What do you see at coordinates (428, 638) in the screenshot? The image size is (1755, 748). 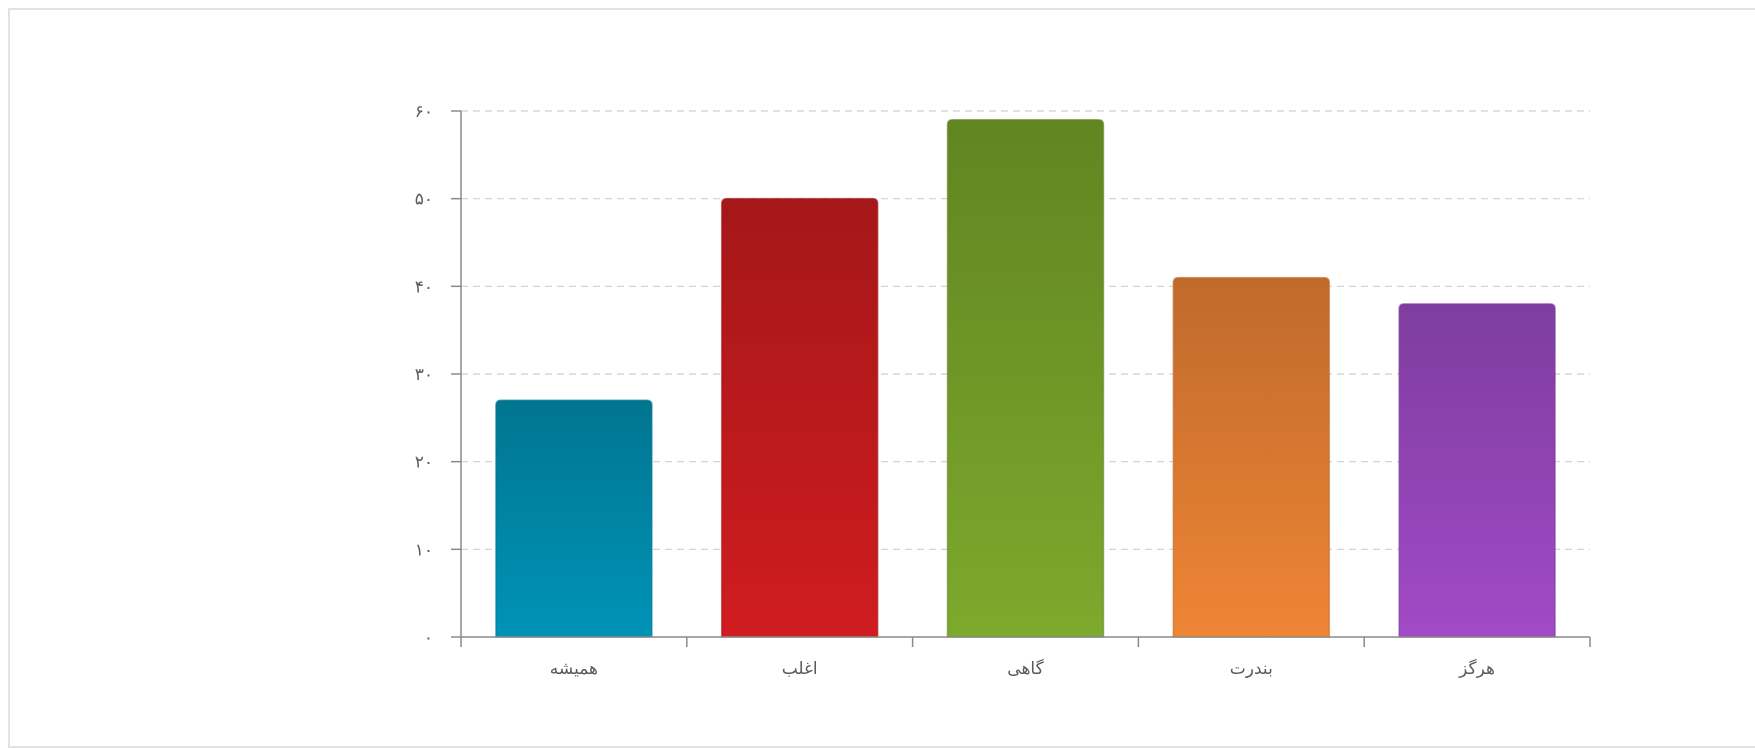 I see `y-tick-label: ۰` at bounding box center [428, 638].